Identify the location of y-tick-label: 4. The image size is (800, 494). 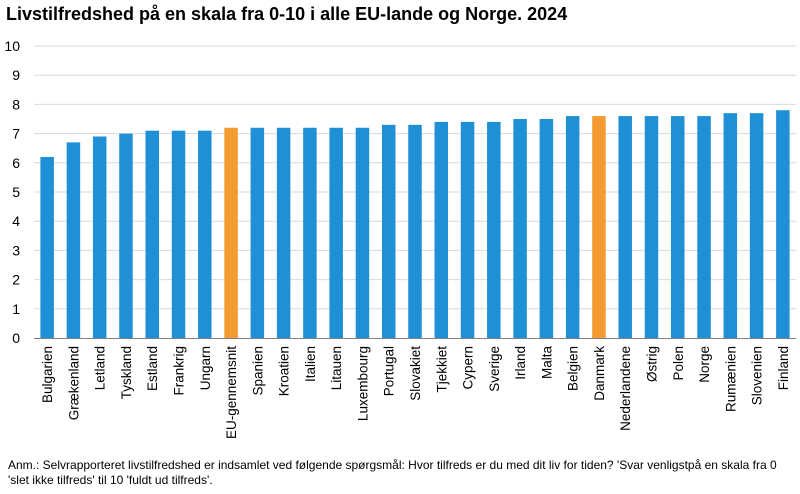
(16, 221).